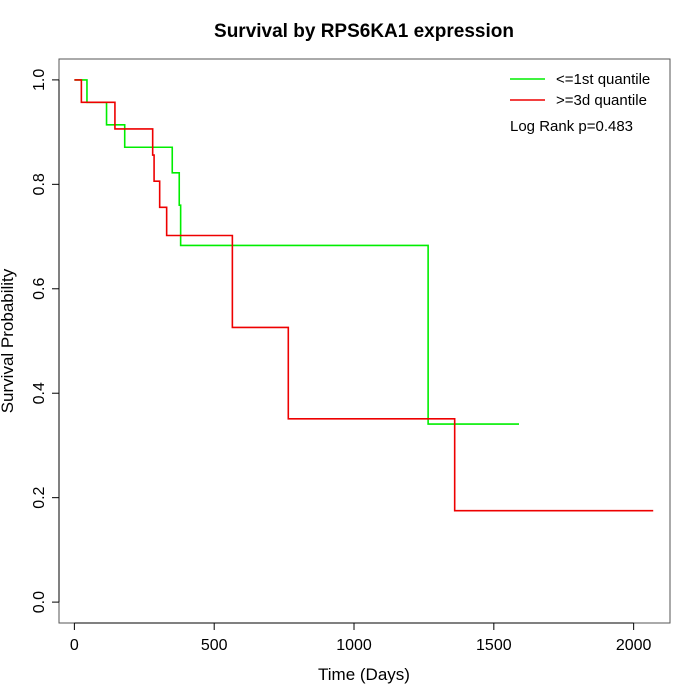  What do you see at coordinates (39, 289) in the screenshot?
I see `y-tick-label: 0.6` at bounding box center [39, 289].